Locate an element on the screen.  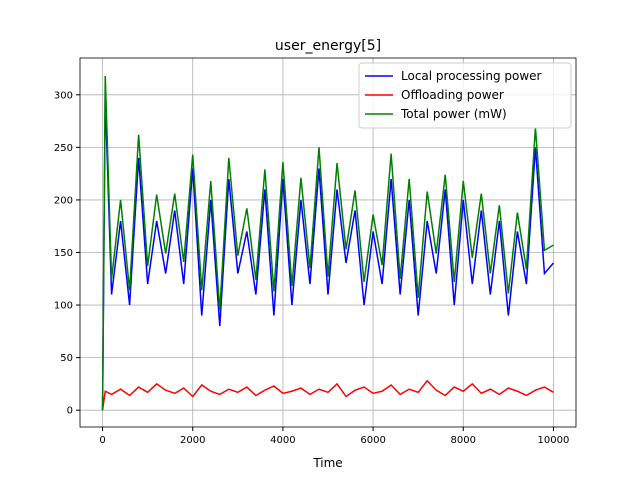
x-tick-label: 8000 is located at coordinates (463, 440).